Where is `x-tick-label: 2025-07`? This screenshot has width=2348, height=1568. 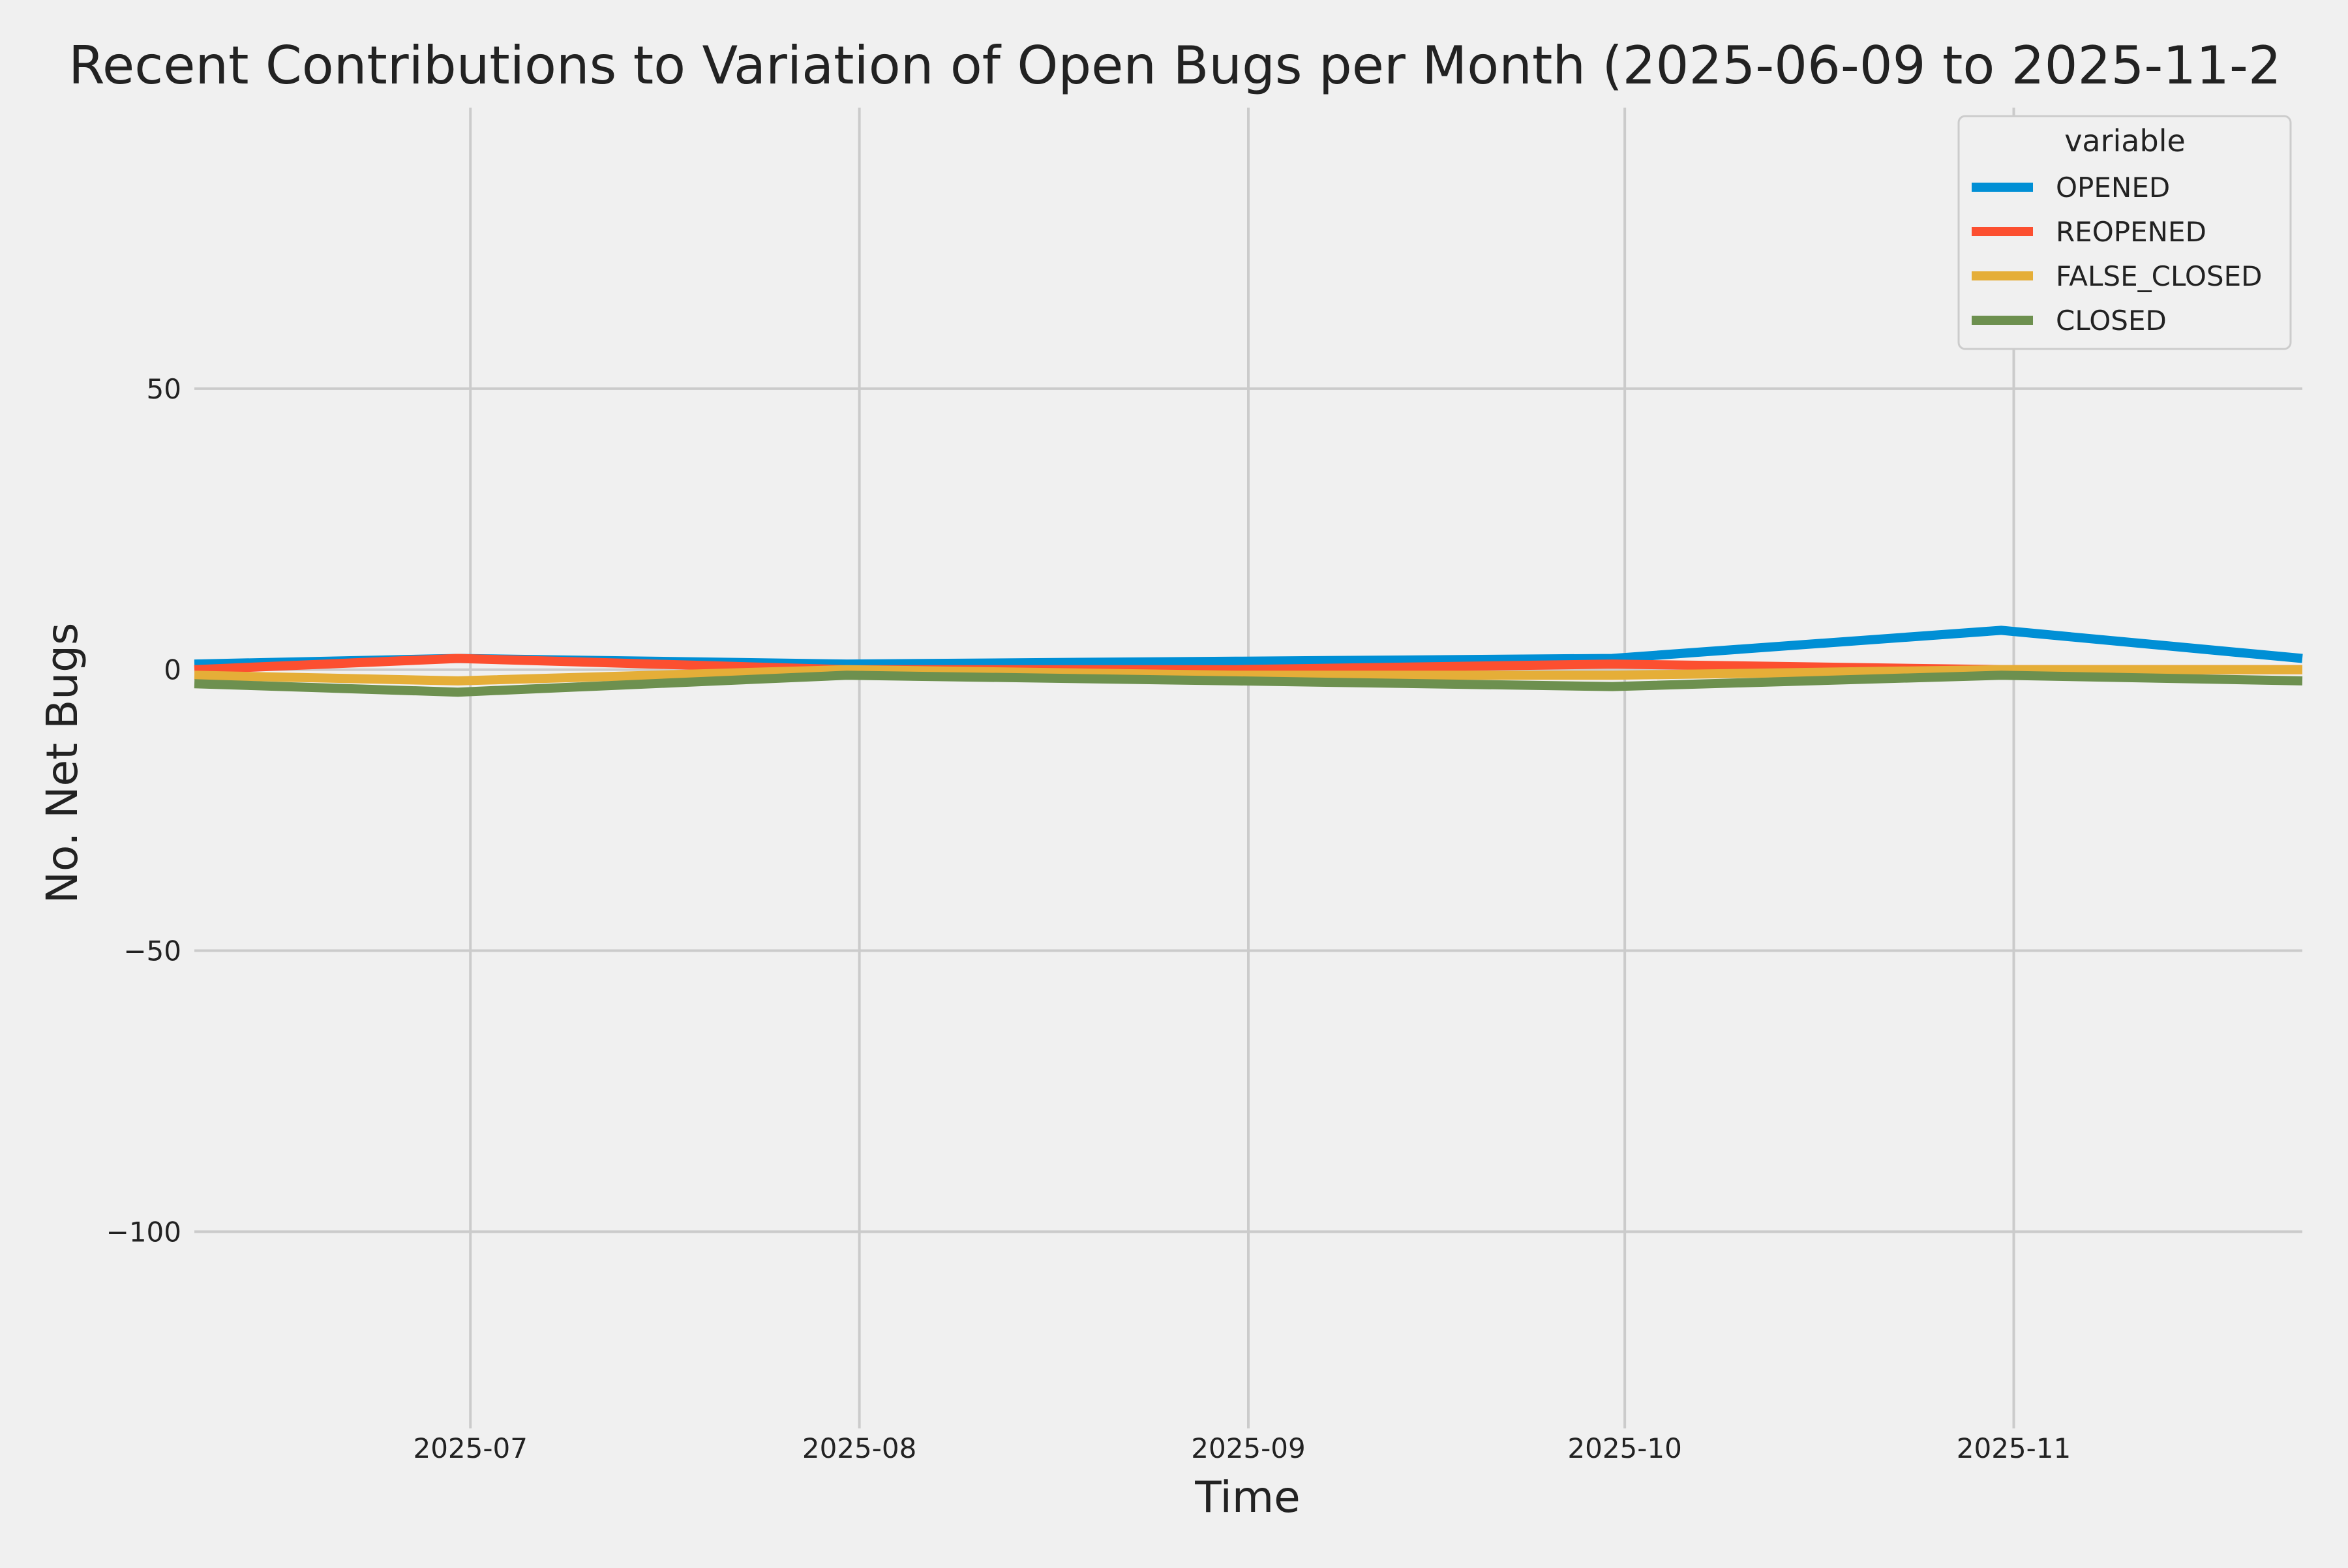 x-tick-label: 2025-07 is located at coordinates (471, 1448).